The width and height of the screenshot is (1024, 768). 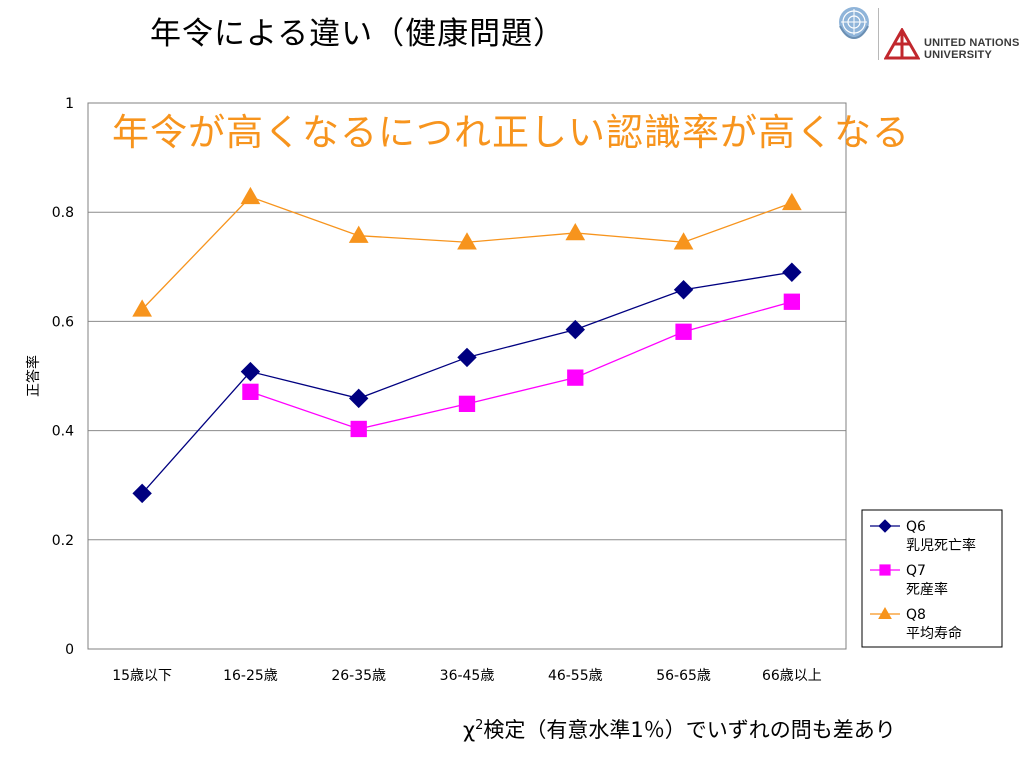 What do you see at coordinates (69, 104) in the screenshot?
I see `y-tick-label: 1` at bounding box center [69, 104].